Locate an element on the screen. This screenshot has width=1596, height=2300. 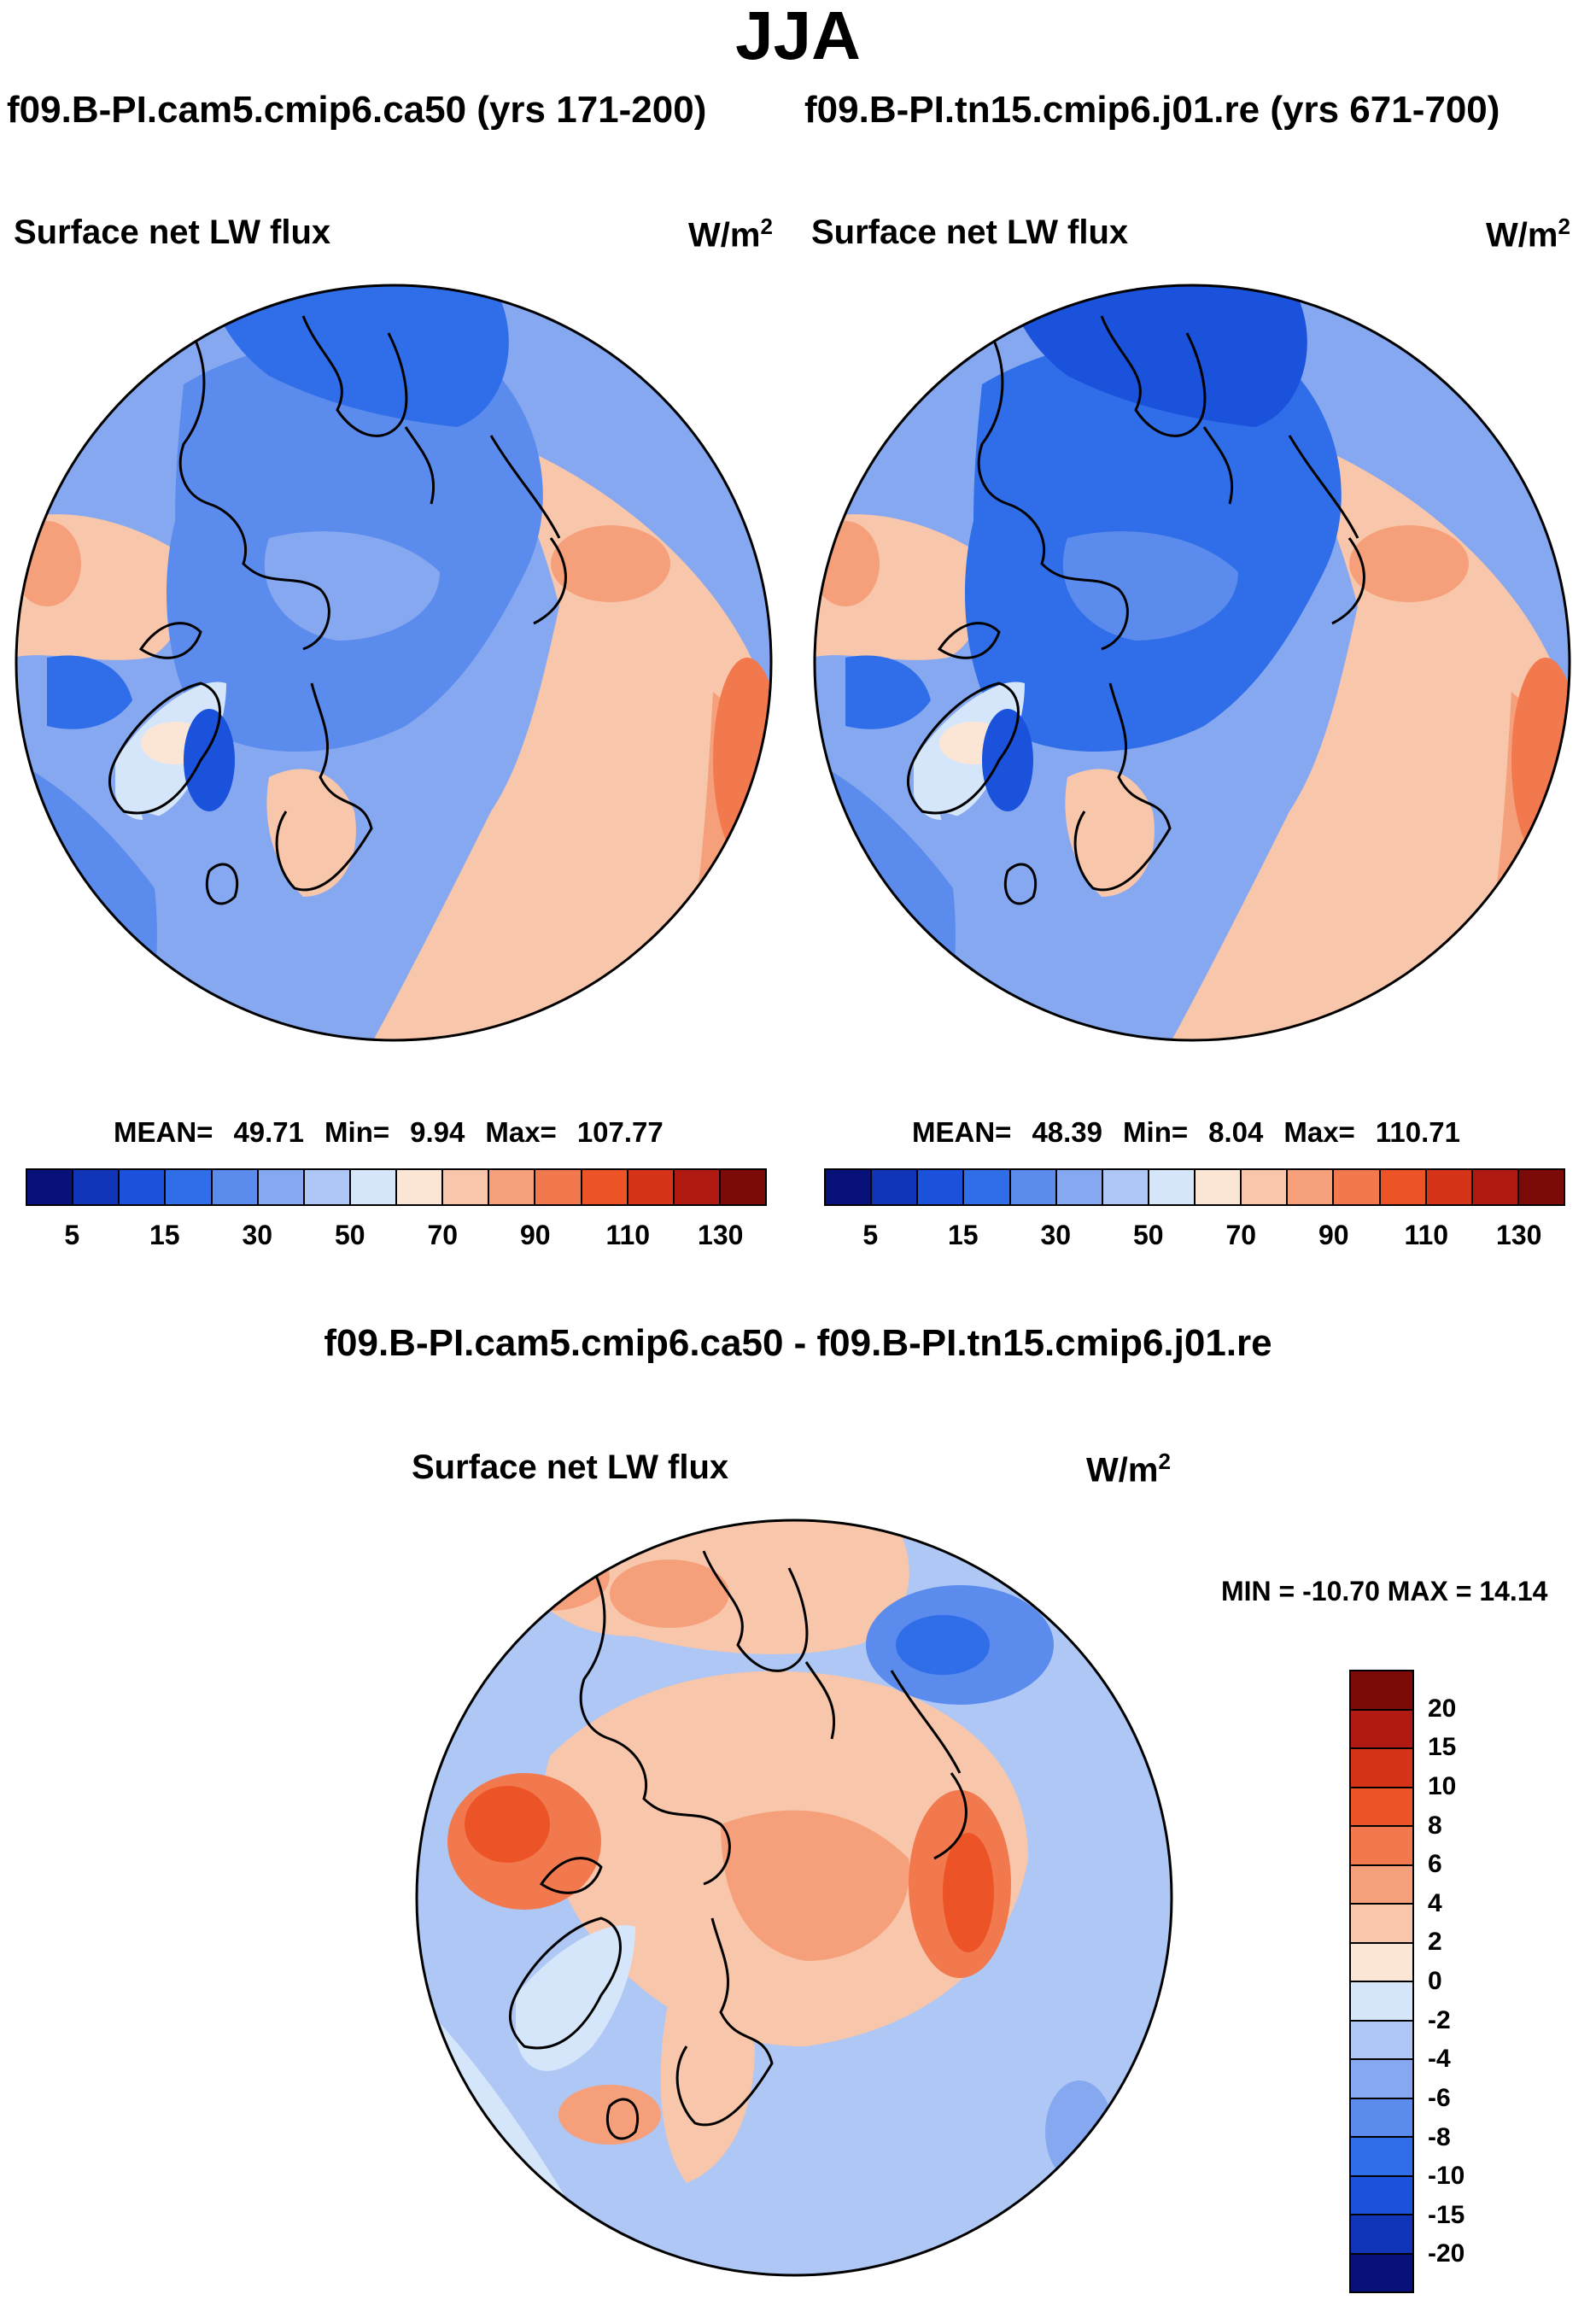
right-colorbar-label: 90 is located at coordinates (1333, 1235).